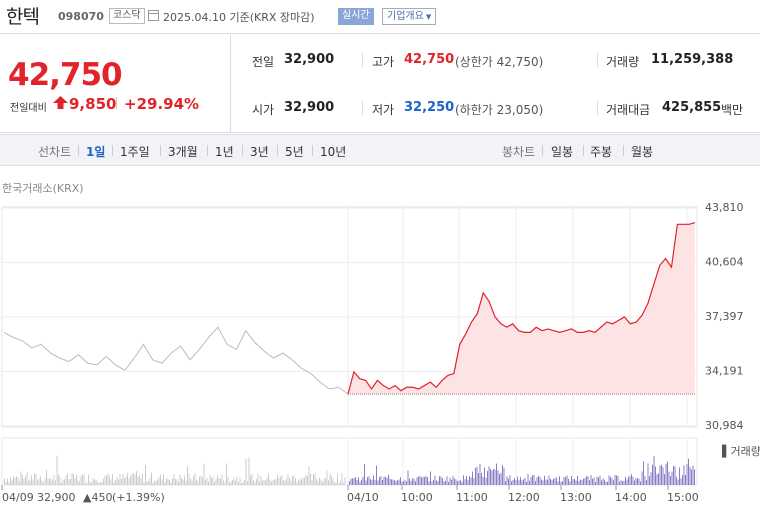  I want to click on company-overview-button: 기업개요 ▼, so click(409, 16).